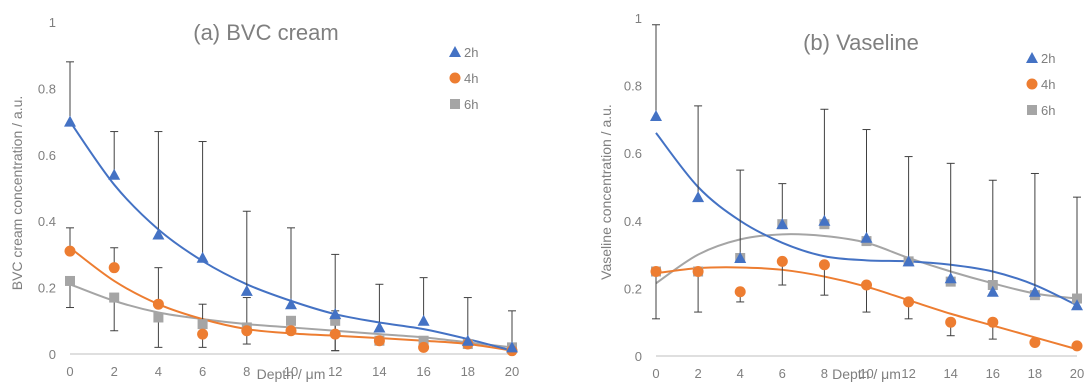  Describe the element at coordinates (908, 373) in the screenshot. I see `x-tick-label: 12` at that location.